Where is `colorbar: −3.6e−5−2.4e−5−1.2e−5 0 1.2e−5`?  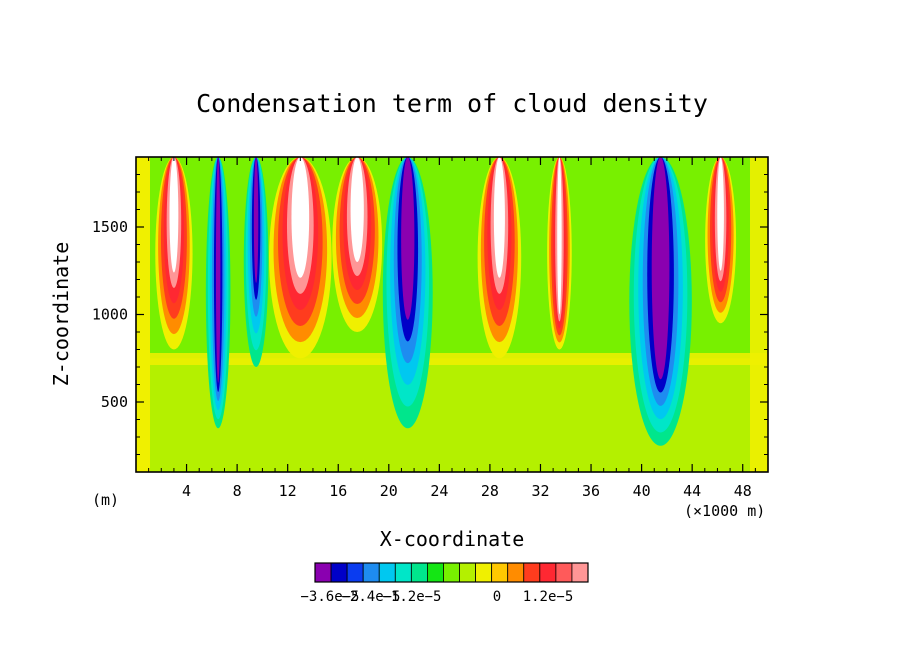
colorbar: −3.6e−5−2.4e−5−1.2e−5 0 1.2e−5 is located at coordinates (444, 583).